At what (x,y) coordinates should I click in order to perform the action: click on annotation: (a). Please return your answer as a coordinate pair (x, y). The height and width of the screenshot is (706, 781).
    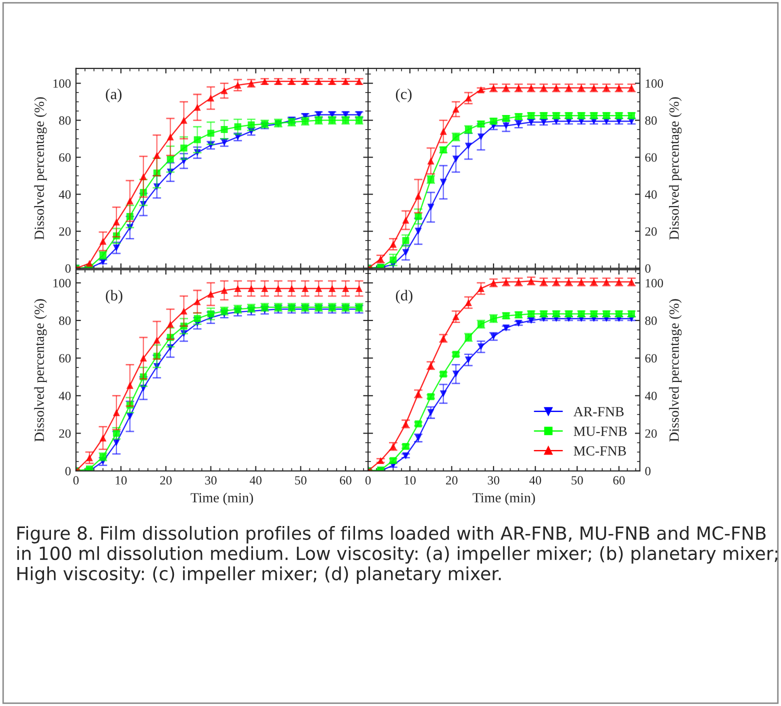
    Looking at the image, I should click on (114, 95).